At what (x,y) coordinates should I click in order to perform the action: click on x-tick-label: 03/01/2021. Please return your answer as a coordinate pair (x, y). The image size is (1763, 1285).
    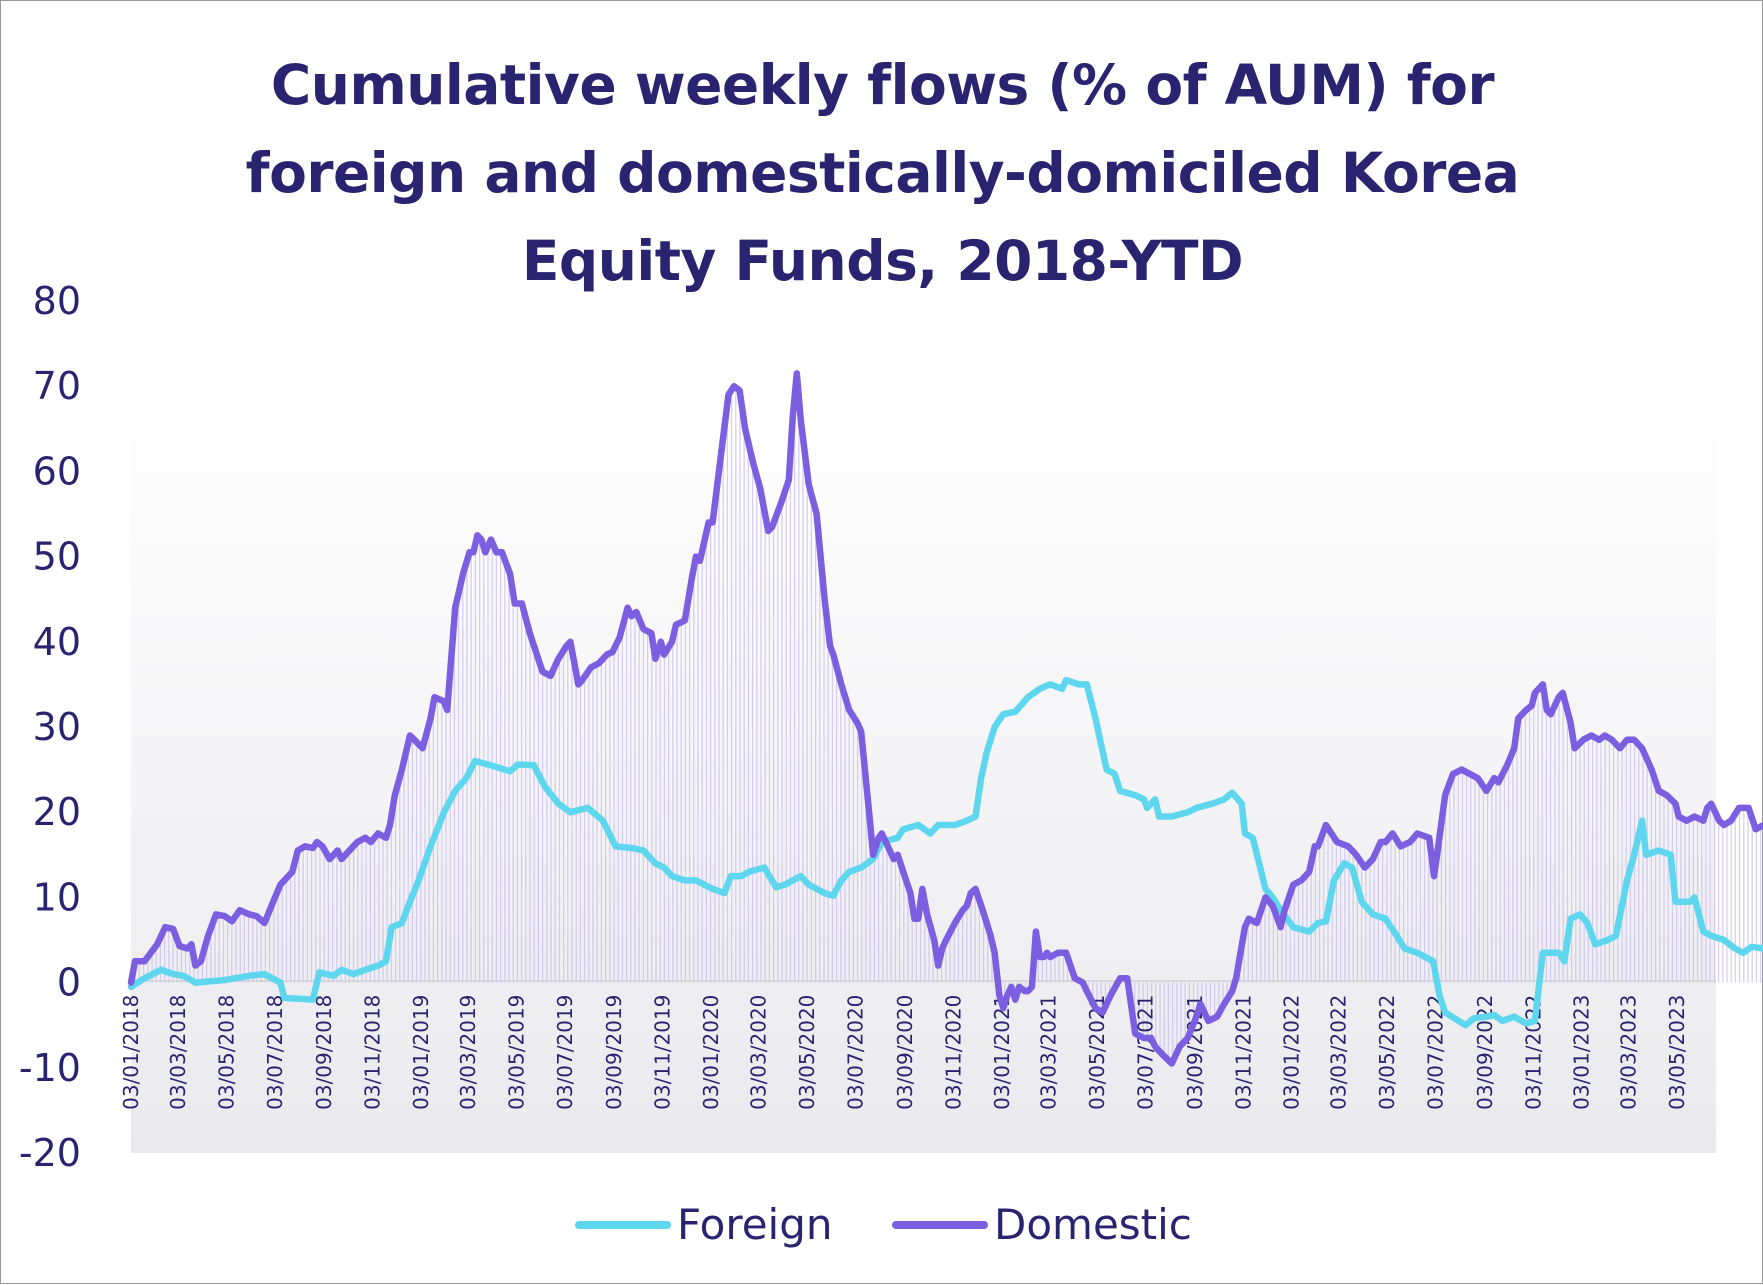
    Looking at the image, I should click on (1002, 1052).